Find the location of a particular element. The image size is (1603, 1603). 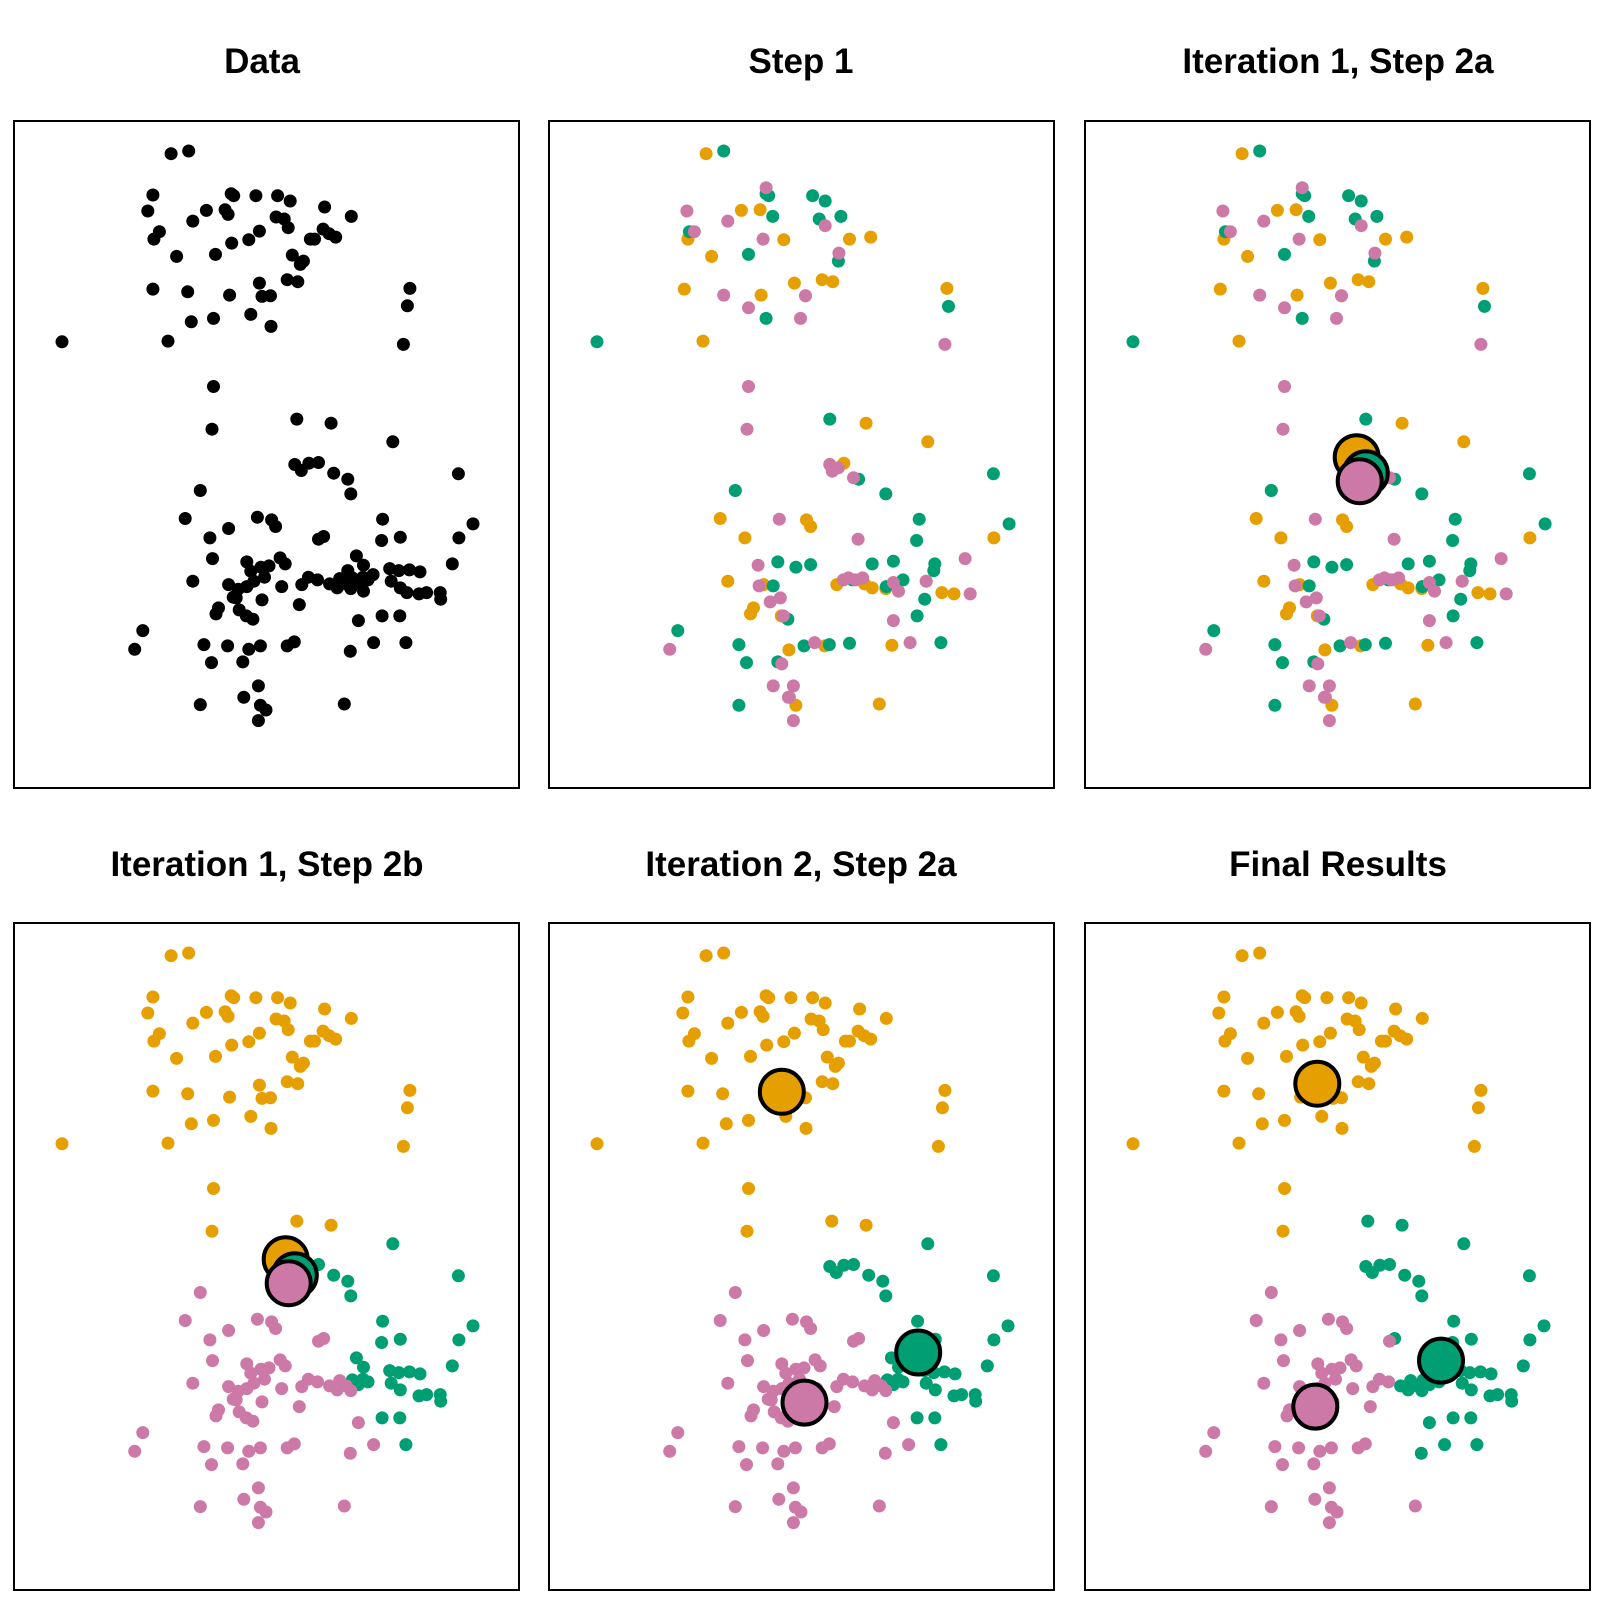

panel-iteration-1-step-2a: Iteration 1, Step 2a is located at coordinates (1337, 415).